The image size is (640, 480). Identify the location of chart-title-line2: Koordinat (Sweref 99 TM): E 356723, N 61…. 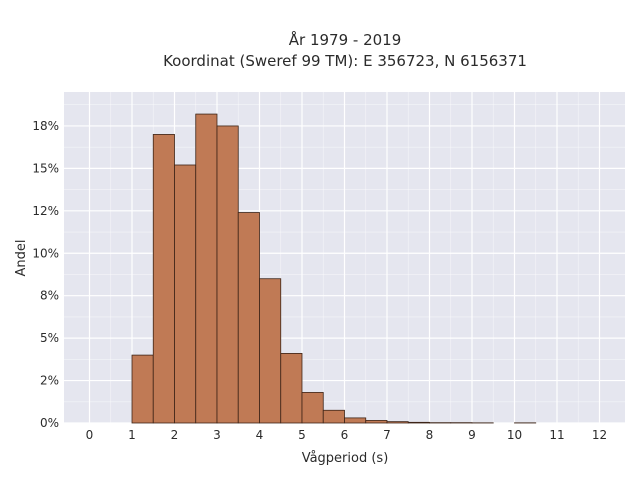
(345, 61).